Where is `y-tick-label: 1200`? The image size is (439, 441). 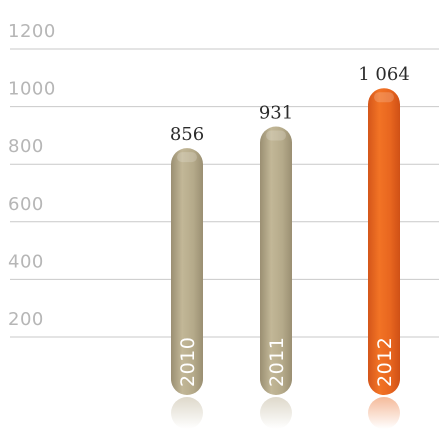 y-tick-label: 1200 is located at coordinates (32, 31).